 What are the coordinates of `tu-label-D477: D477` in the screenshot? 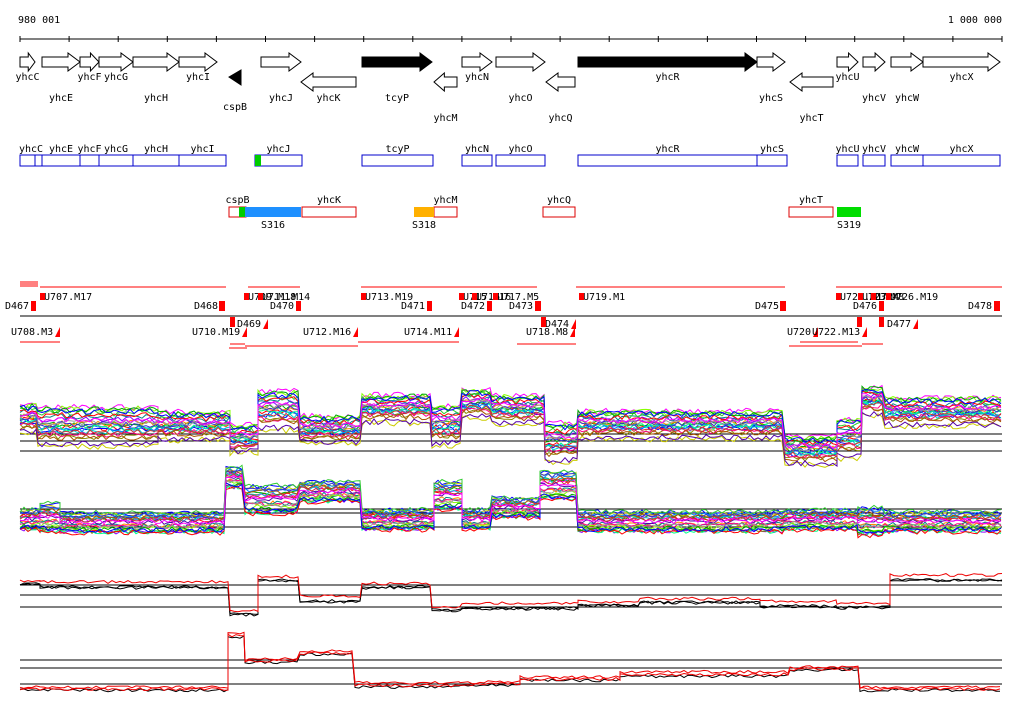 It's located at (899, 324).